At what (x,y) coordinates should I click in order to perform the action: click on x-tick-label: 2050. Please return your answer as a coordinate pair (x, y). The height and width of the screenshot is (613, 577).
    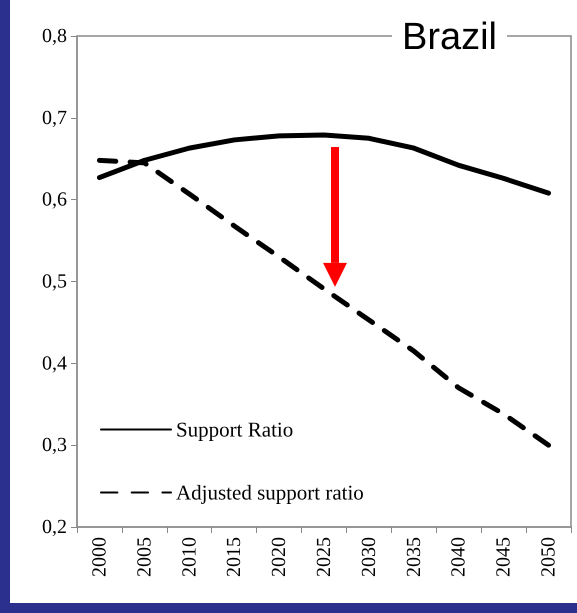
    Looking at the image, I should click on (549, 557).